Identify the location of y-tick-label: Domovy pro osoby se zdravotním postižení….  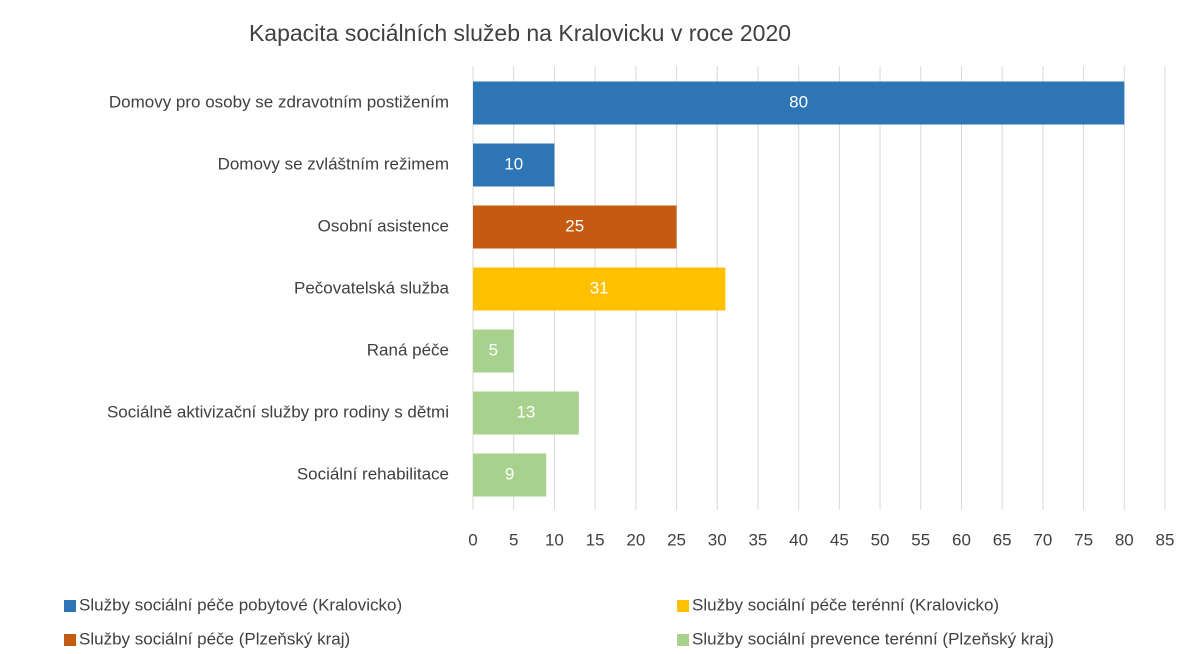
(279, 101).